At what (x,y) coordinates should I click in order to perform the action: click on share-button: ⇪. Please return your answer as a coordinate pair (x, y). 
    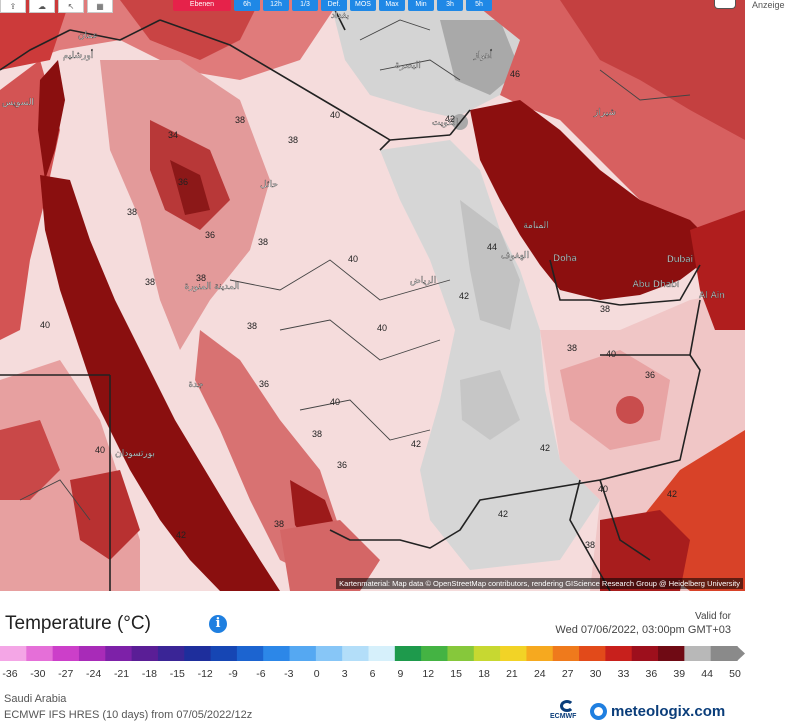
    Looking at the image, I should click on (13, 6).